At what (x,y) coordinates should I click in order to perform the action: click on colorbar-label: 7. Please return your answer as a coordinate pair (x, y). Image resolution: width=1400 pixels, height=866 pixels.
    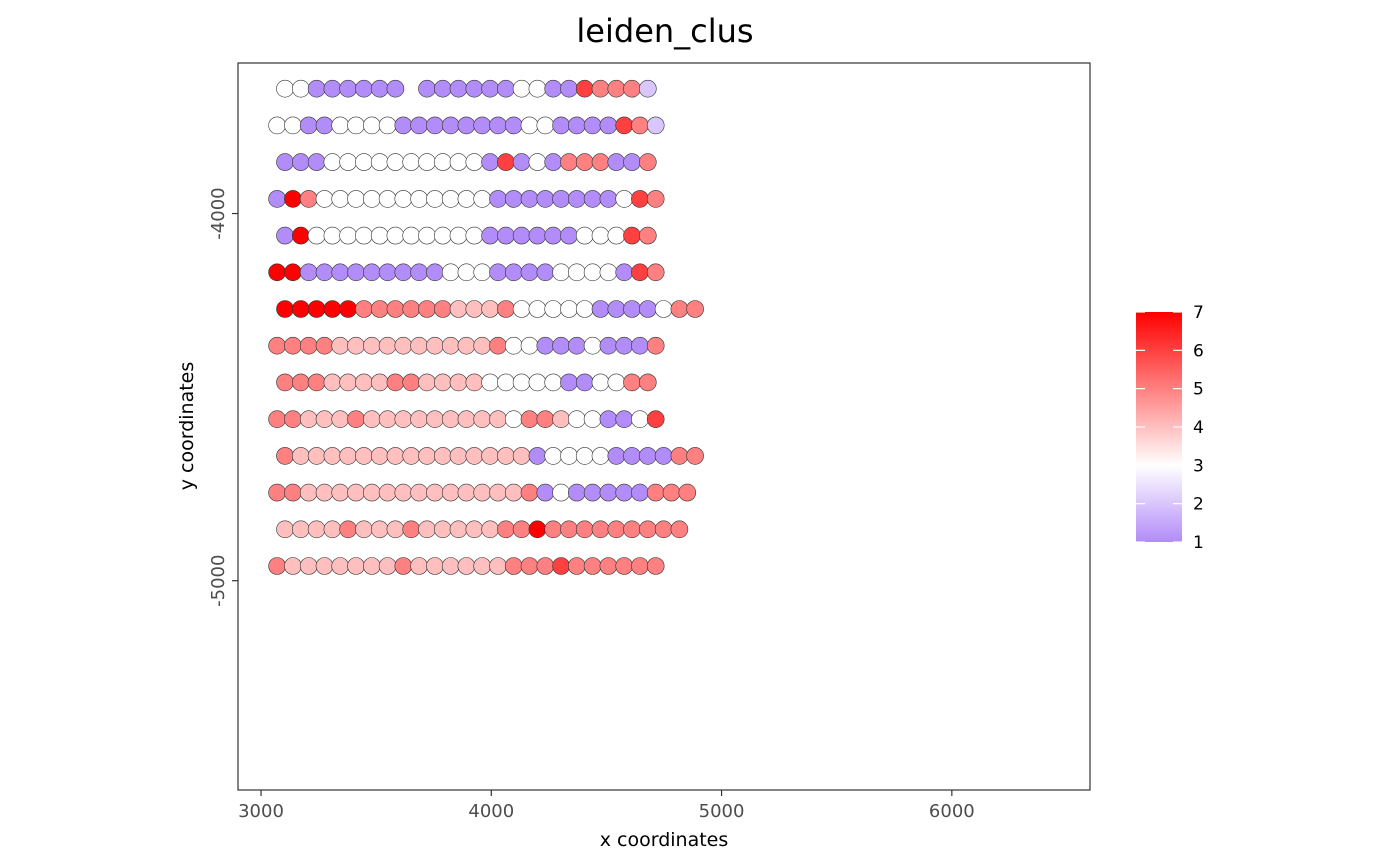
    Looking at the image, I should click on (1198, 313).